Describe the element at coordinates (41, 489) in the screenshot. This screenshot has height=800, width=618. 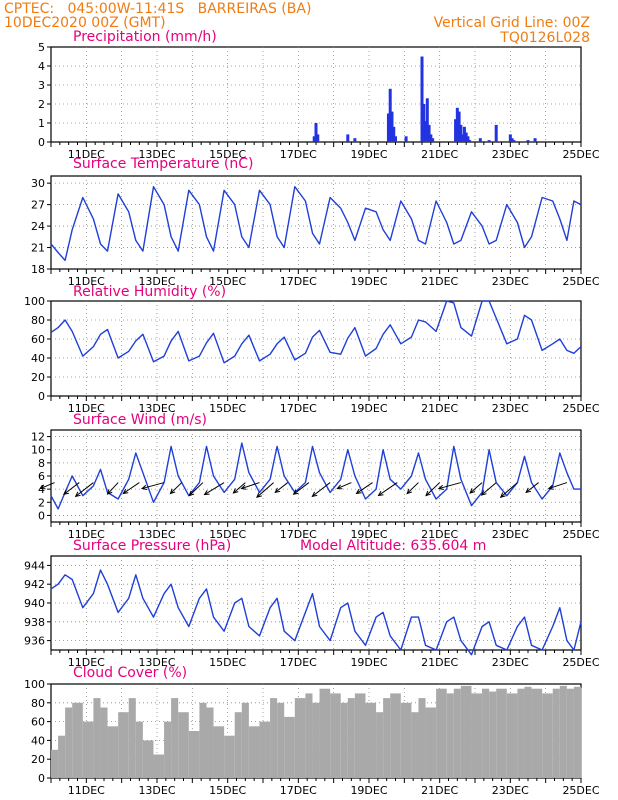
I see `y-tick-label: 4` at that location.